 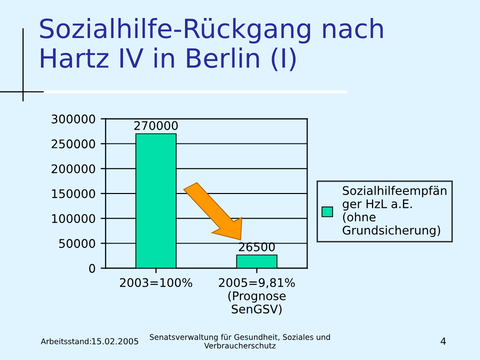 I want to click on y-tick-label: 200000, so click(x=74, y=169).